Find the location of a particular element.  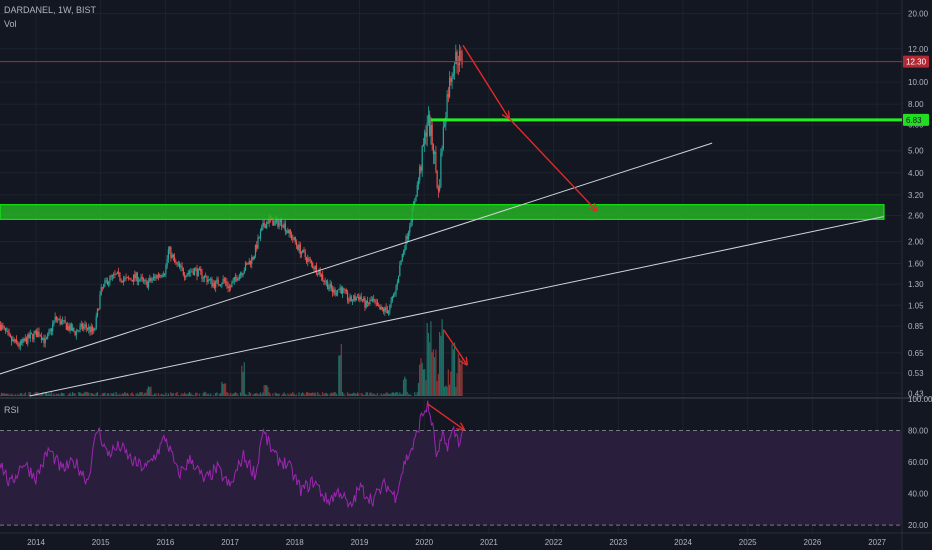

price-tick-label: 0.65 is located at coordinates (916, 353).